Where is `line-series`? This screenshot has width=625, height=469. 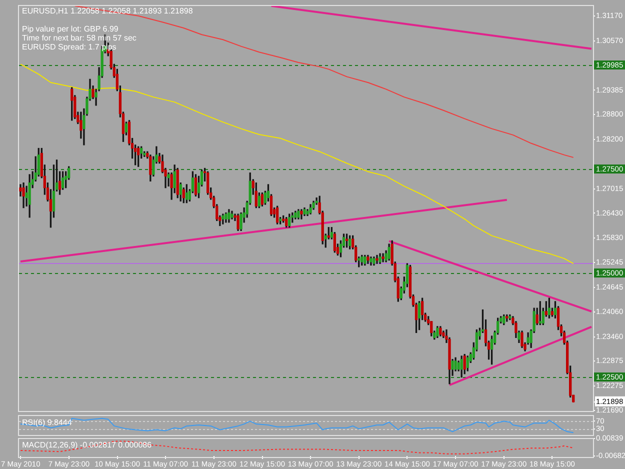
line-series is located at coordinates (297, 447).